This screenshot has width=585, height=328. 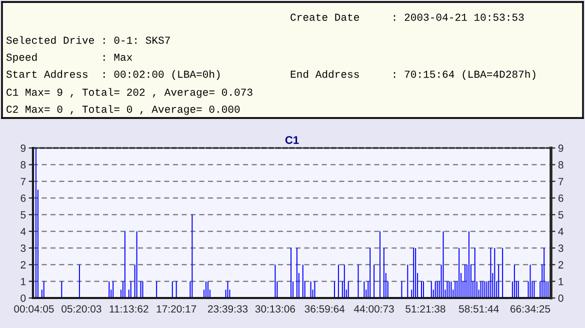 I want to click on text: C1 Max= 9 , Total= 202 , Average= 0.073, so click(x=129, y=93).